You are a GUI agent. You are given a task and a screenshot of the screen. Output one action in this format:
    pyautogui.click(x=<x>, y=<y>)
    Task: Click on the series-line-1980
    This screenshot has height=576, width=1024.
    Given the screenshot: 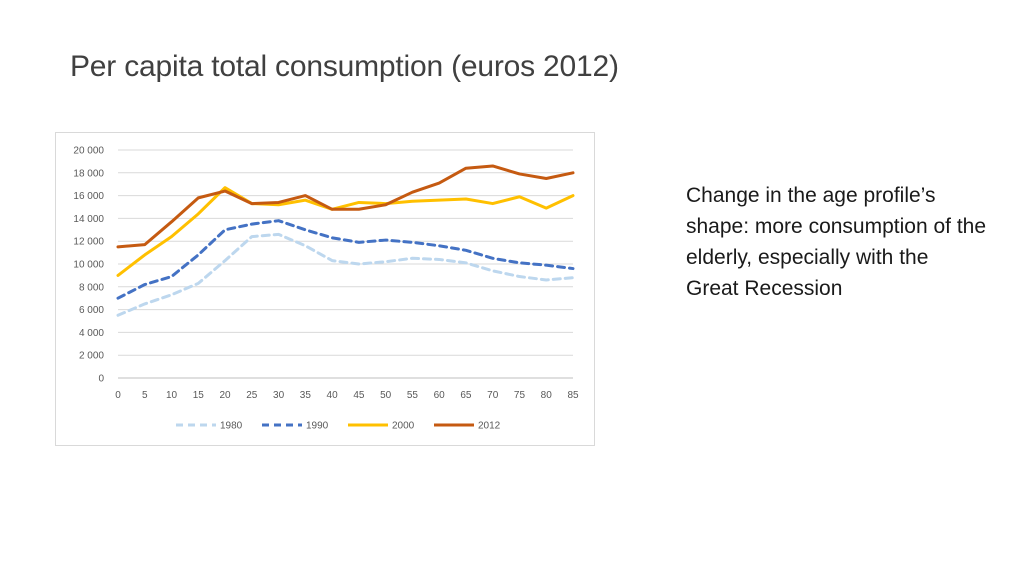 What is the action you would take?
    pyautogui.click(x=345, y=274)
    